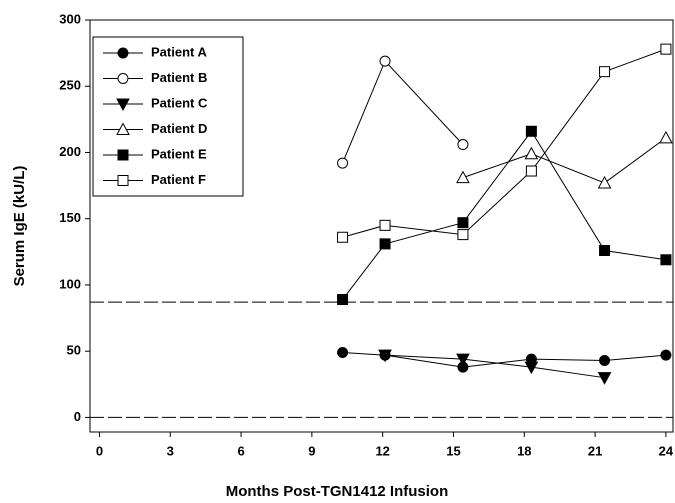 The image size is (675, 503). Describe the element at coordinates (240, 450) in the screenshot. I see `x-tick-label: 6` at that location.